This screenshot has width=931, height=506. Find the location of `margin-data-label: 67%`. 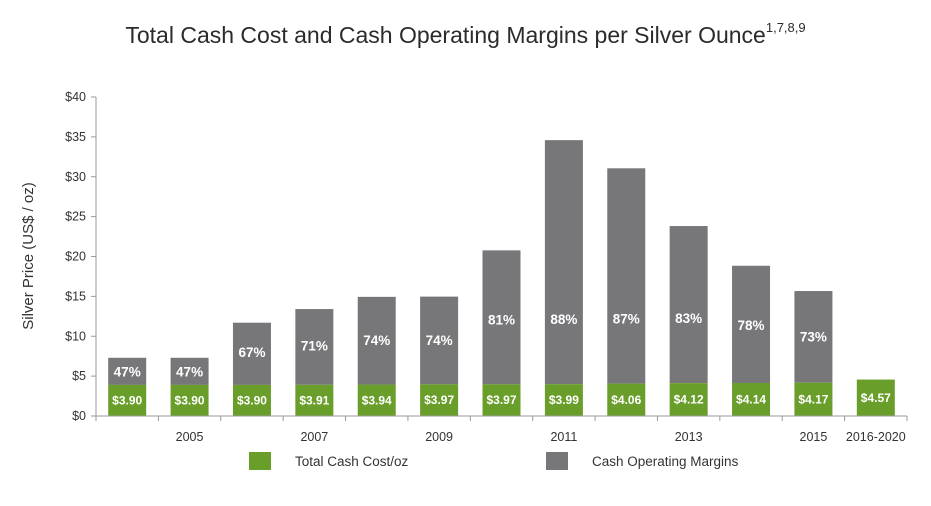

margin-data-label: 67% is located at coordinates (251, 352).